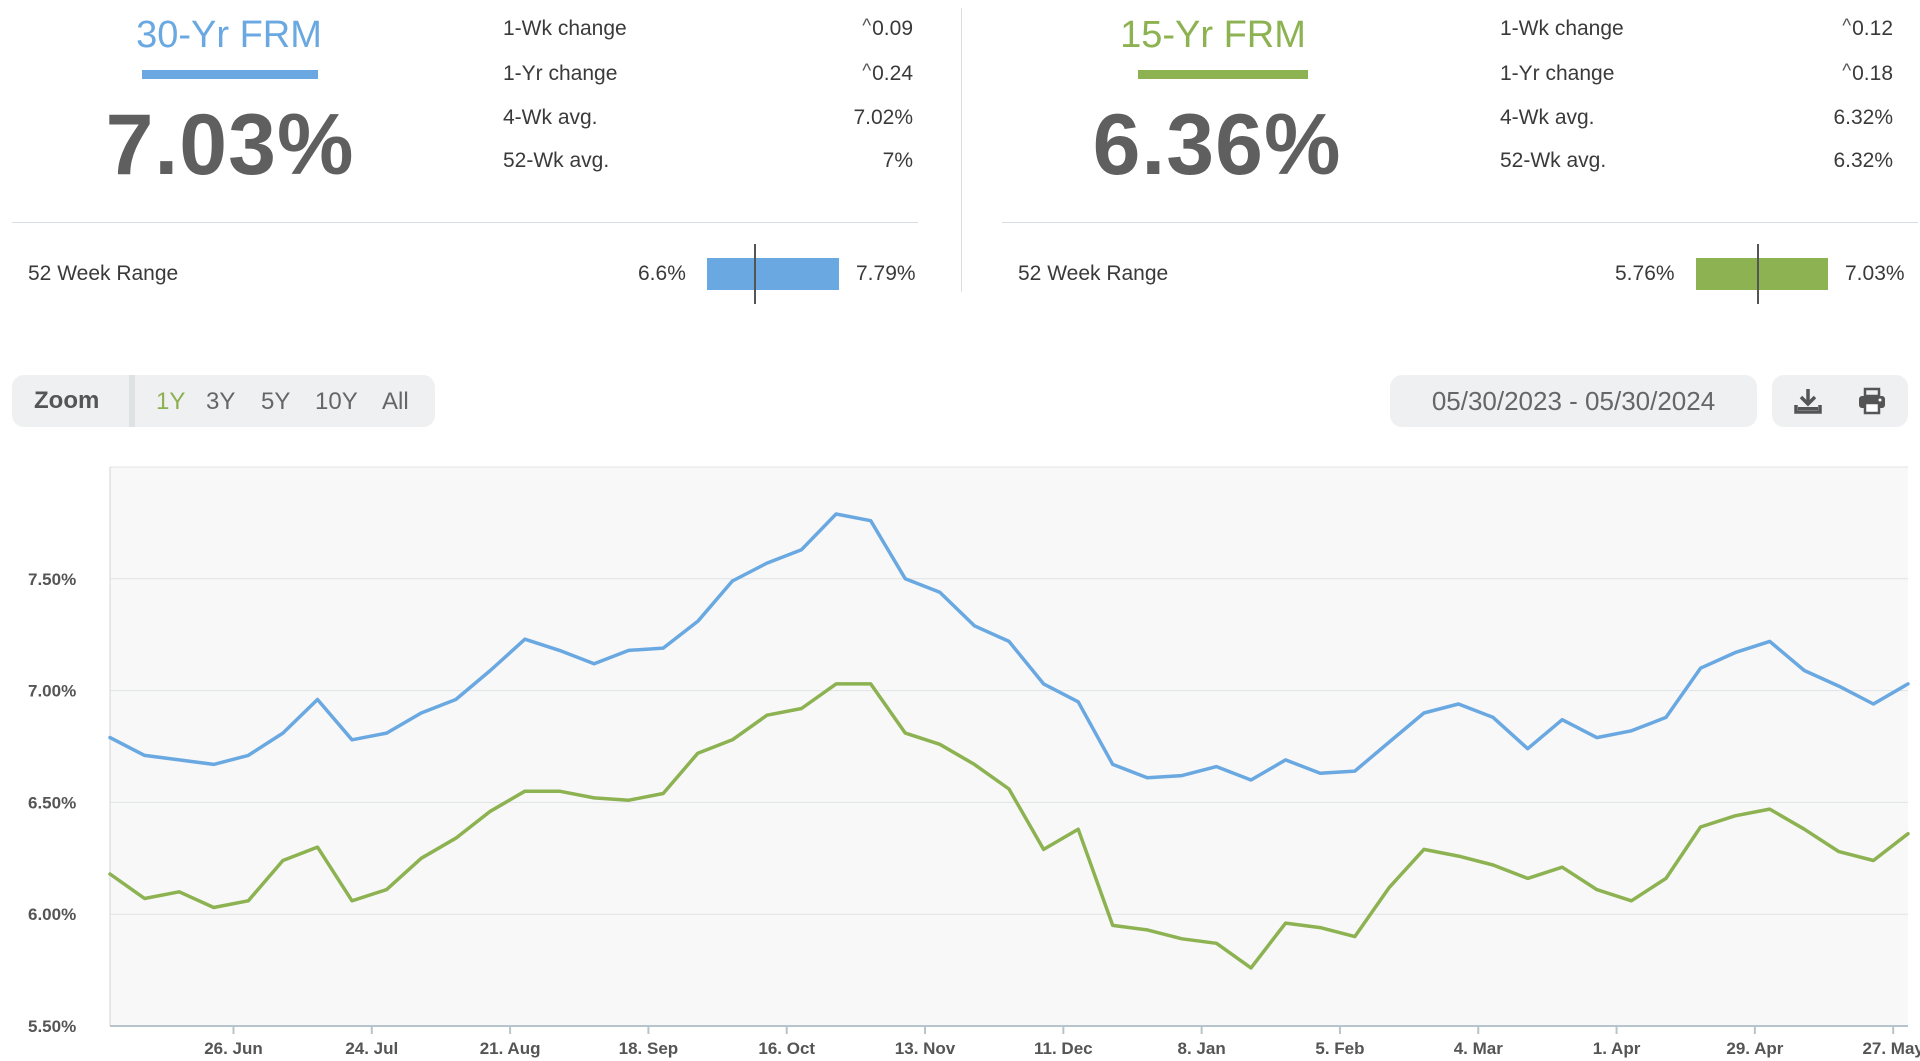  I want to click on x-tick-label: 18. Sep, so click(649, 1048).